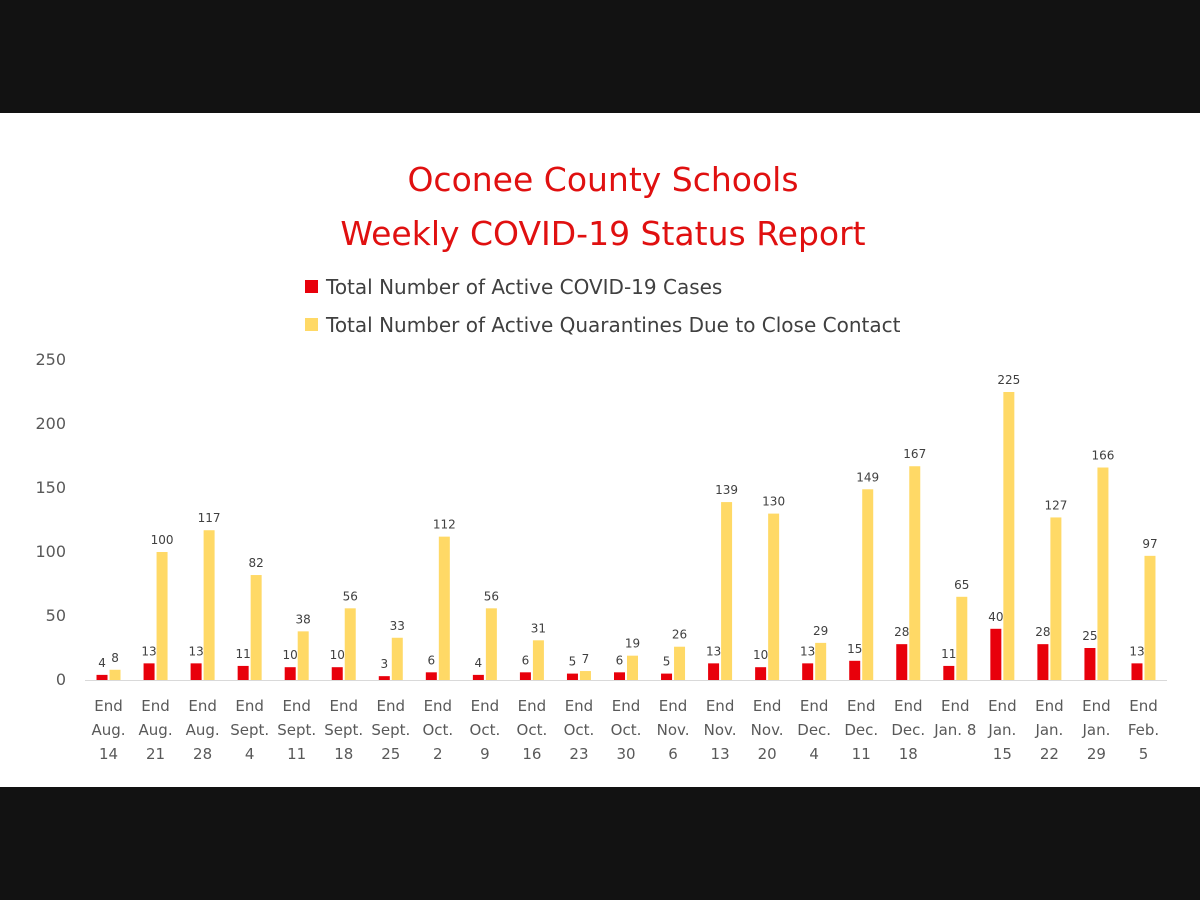  I want to click on x-tick-label: 29, so click(1096, 754).